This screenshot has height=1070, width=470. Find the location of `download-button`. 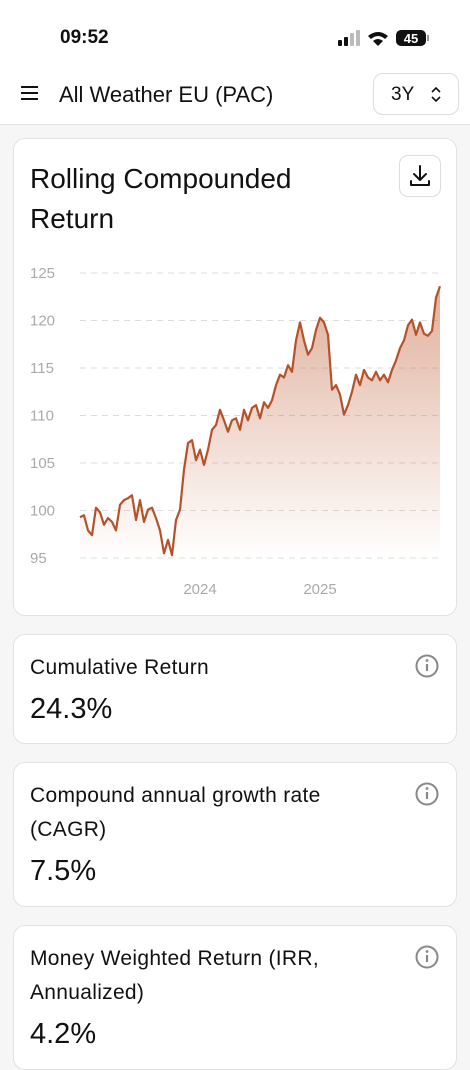

download-button is located at coordinates (420, 176).